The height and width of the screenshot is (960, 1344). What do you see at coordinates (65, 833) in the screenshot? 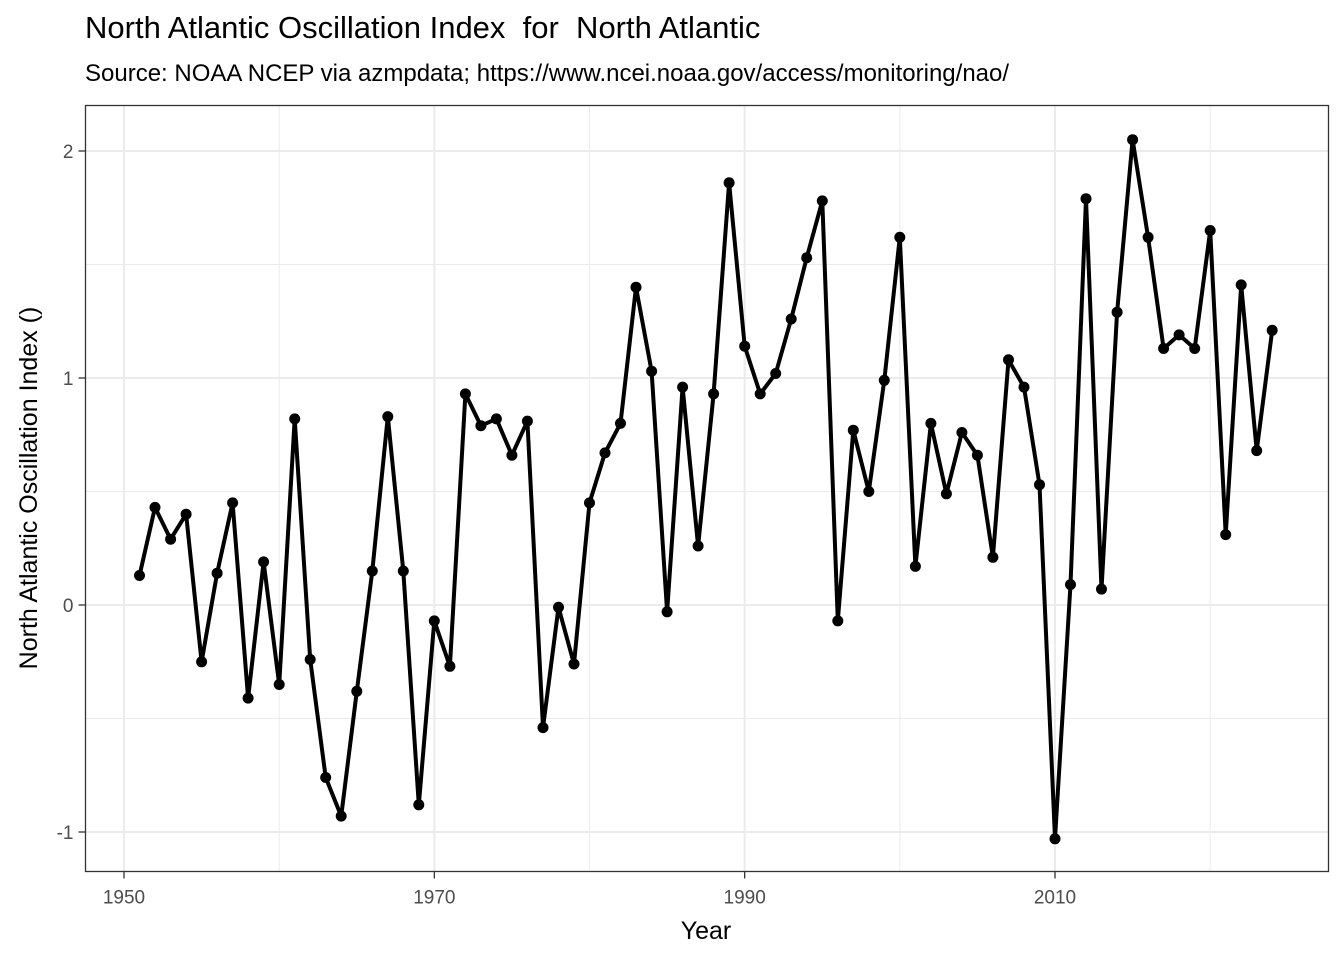
I see `y-tick-label: -1` at bounding box center [65, 833].